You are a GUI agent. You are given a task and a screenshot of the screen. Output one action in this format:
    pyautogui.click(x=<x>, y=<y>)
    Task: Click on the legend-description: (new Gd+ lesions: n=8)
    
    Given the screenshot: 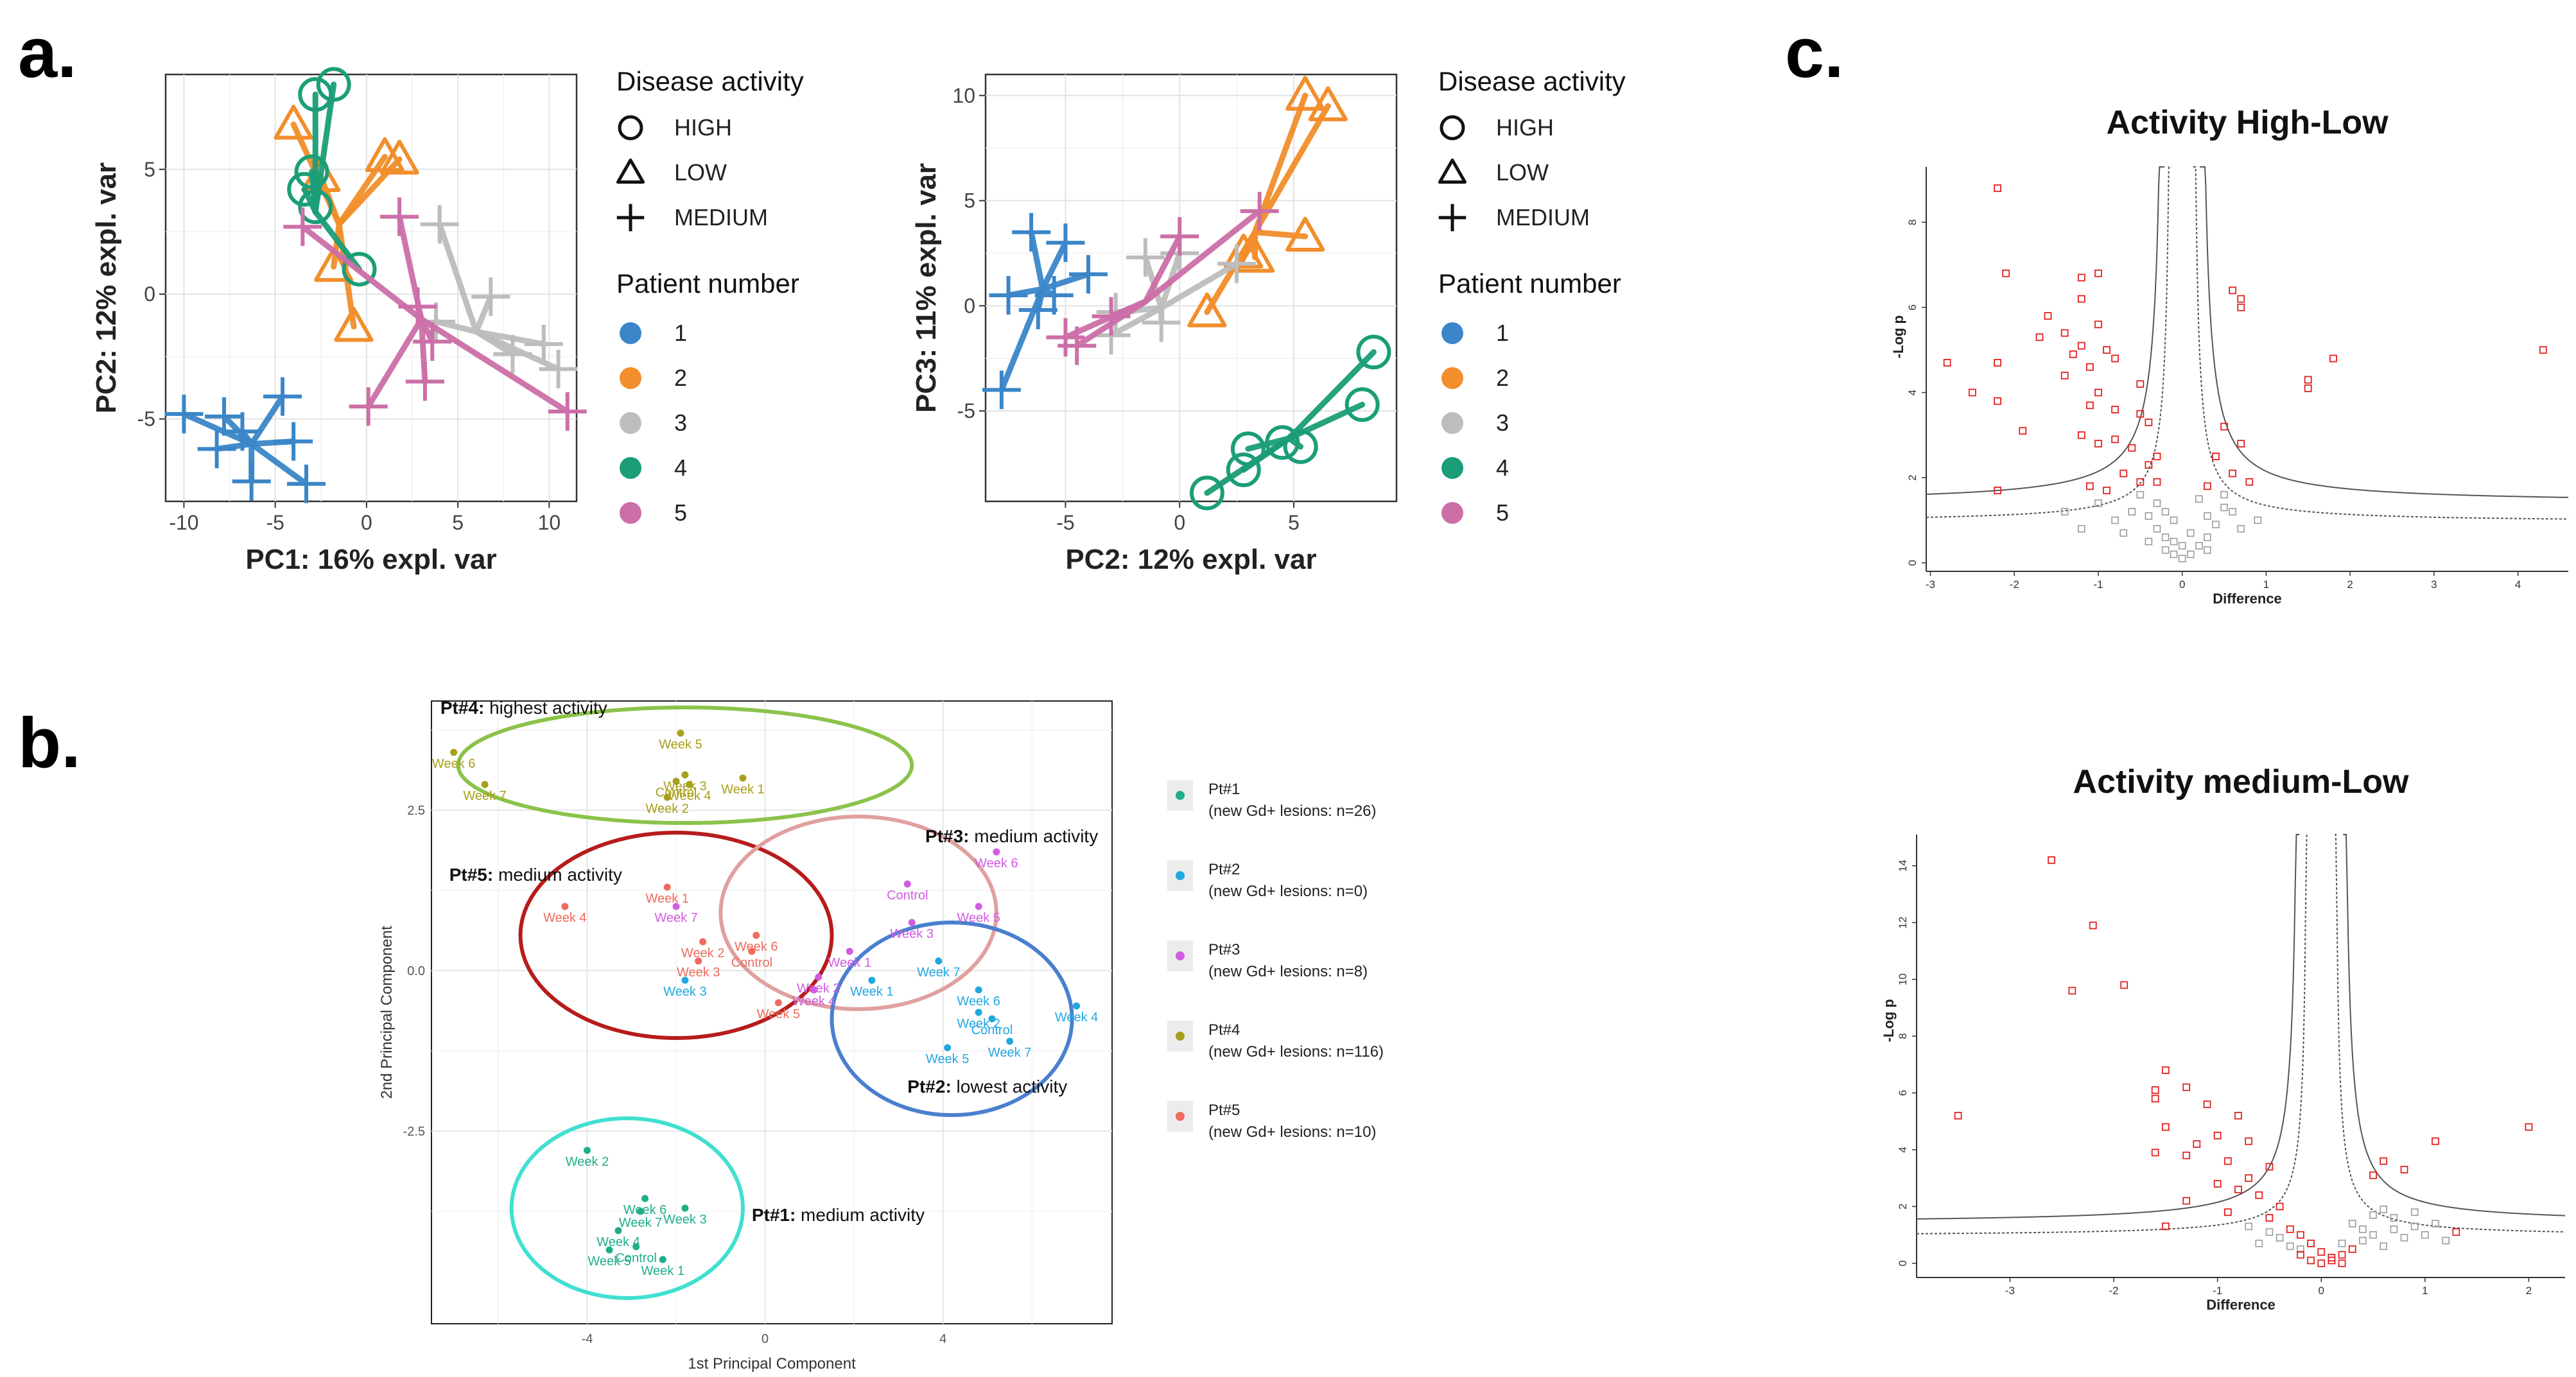 What is the action you would take?
    pyautogui.click(x=1288, y=971)
    